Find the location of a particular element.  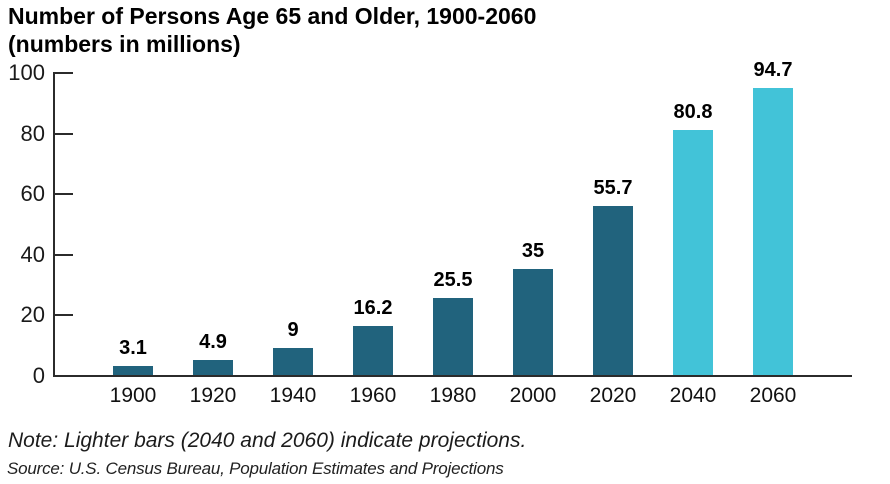

x-tick-label: 2060 is located at coordinates (773, 395).